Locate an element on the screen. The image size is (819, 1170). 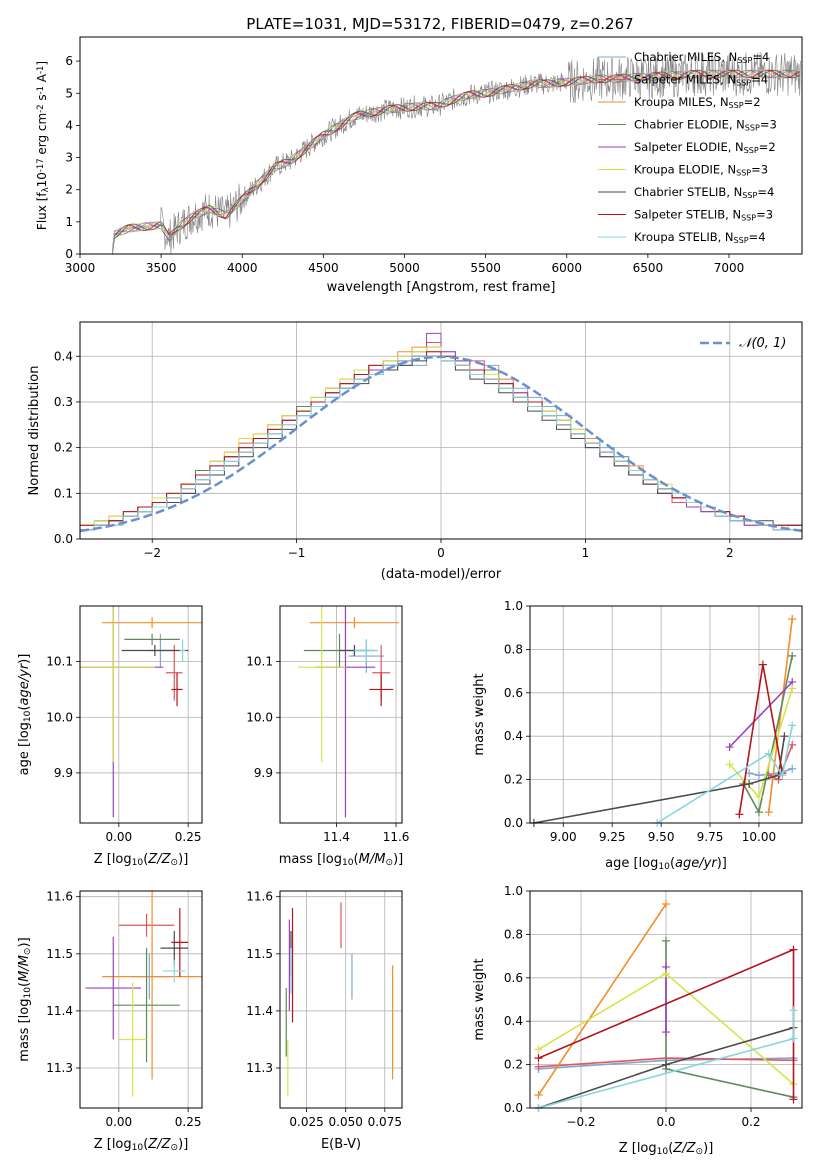
spectrum-observed-group is located at coordinates (456, 153).